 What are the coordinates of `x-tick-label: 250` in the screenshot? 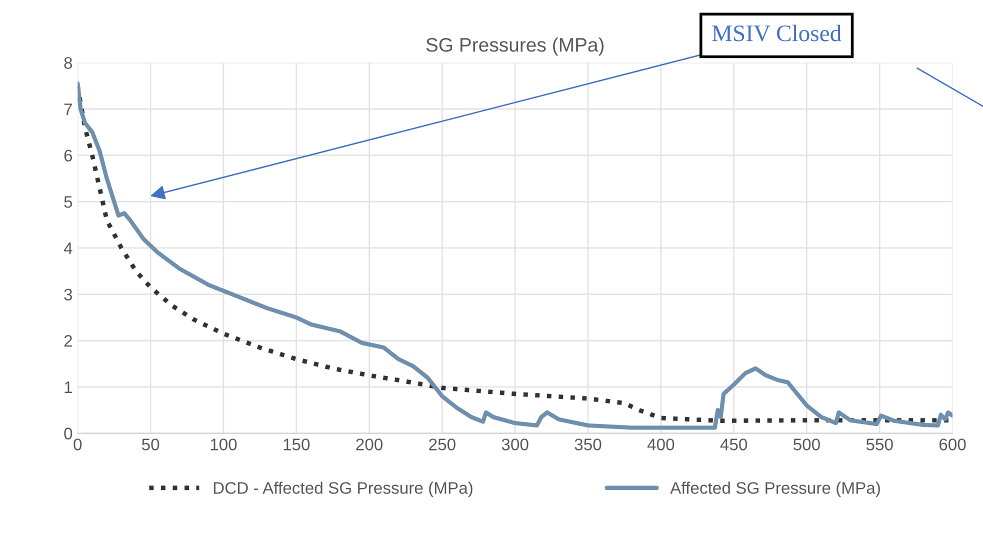 It's located at (442, 444).